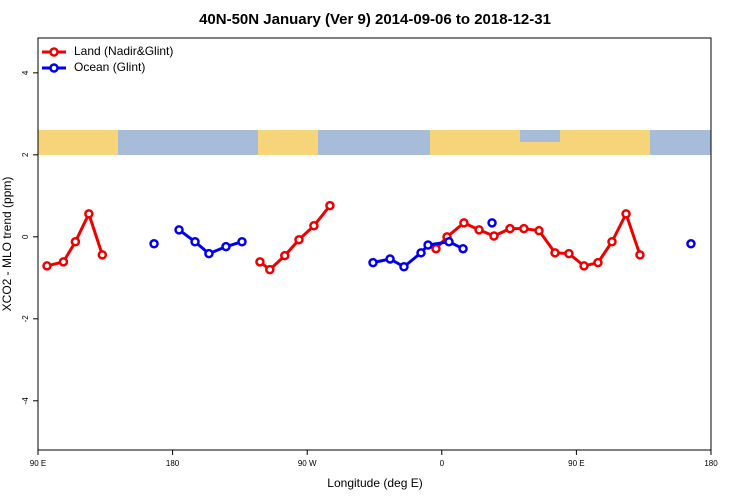 This screenshot has width=750, height=500. I want to click on y-tick-label: -4, so click(25, 401).